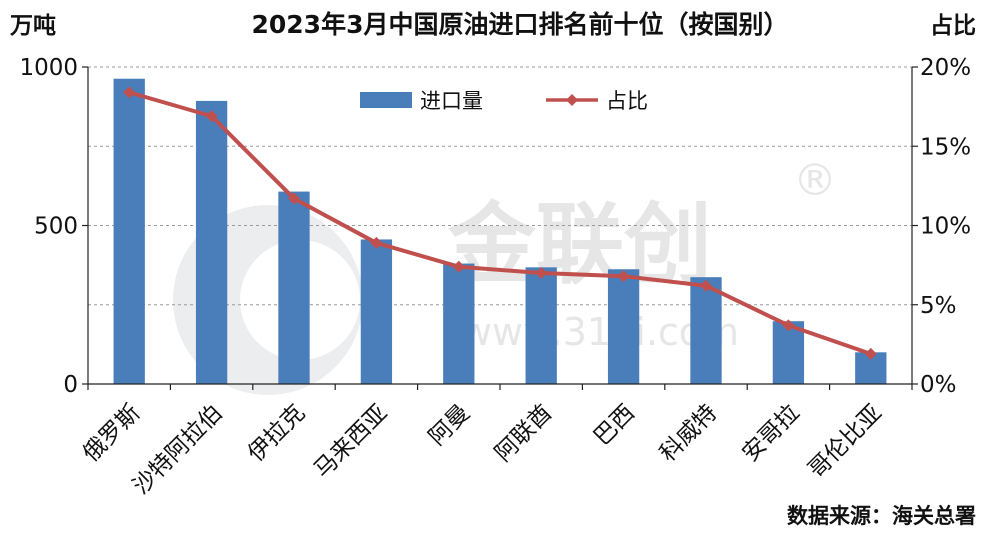 This screenshot has height=542, width=988. I want to click on legend-swatch-bar, so click(386, 100).